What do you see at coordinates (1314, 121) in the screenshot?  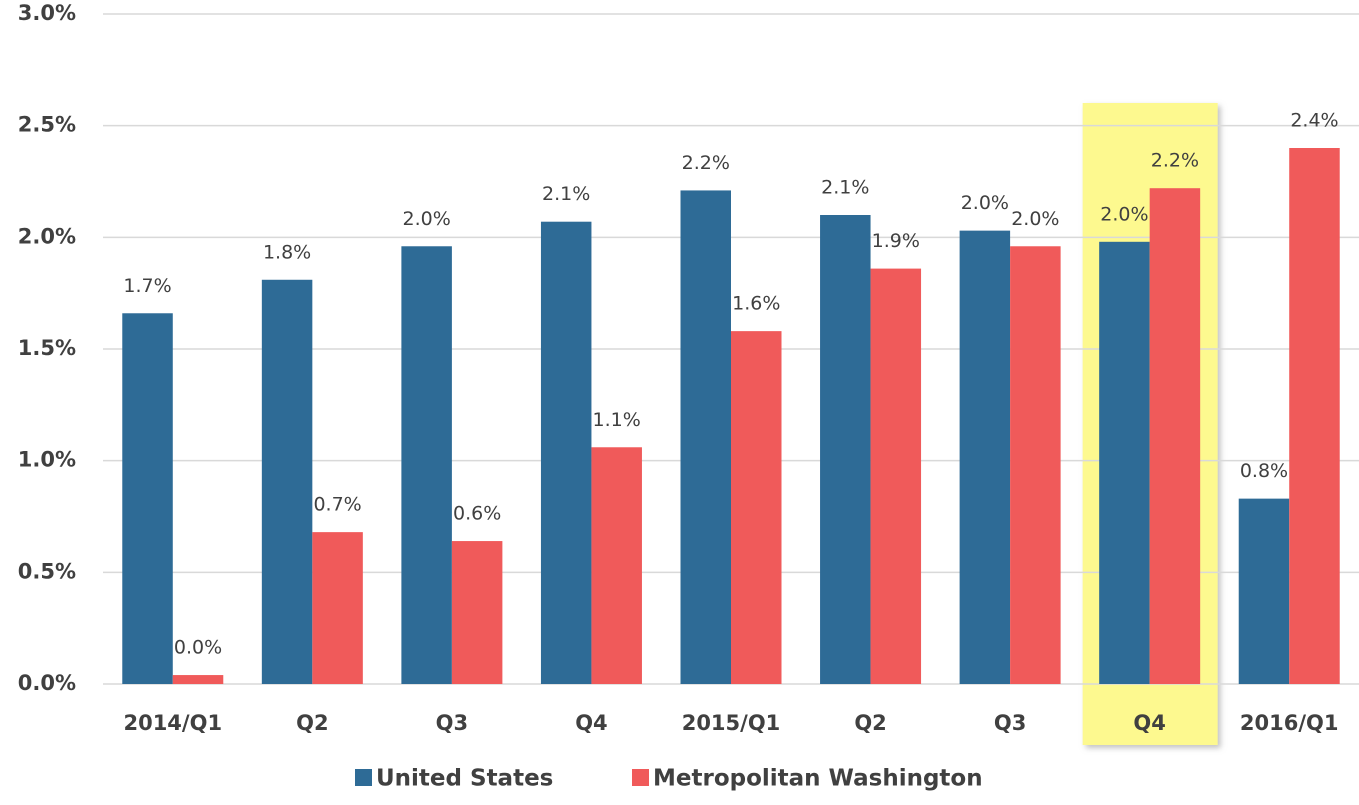 I see `value-label: 2.4%` at bounding box center [1314, 121].